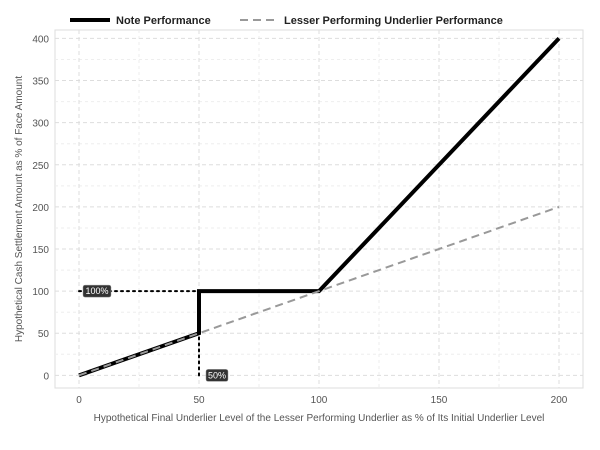 Image resolution: width=600 pixels, height=450 pixels. Describe the element at coordinates (199, 400) in the screenshot. I see `x-tick-label: 50` at that location.